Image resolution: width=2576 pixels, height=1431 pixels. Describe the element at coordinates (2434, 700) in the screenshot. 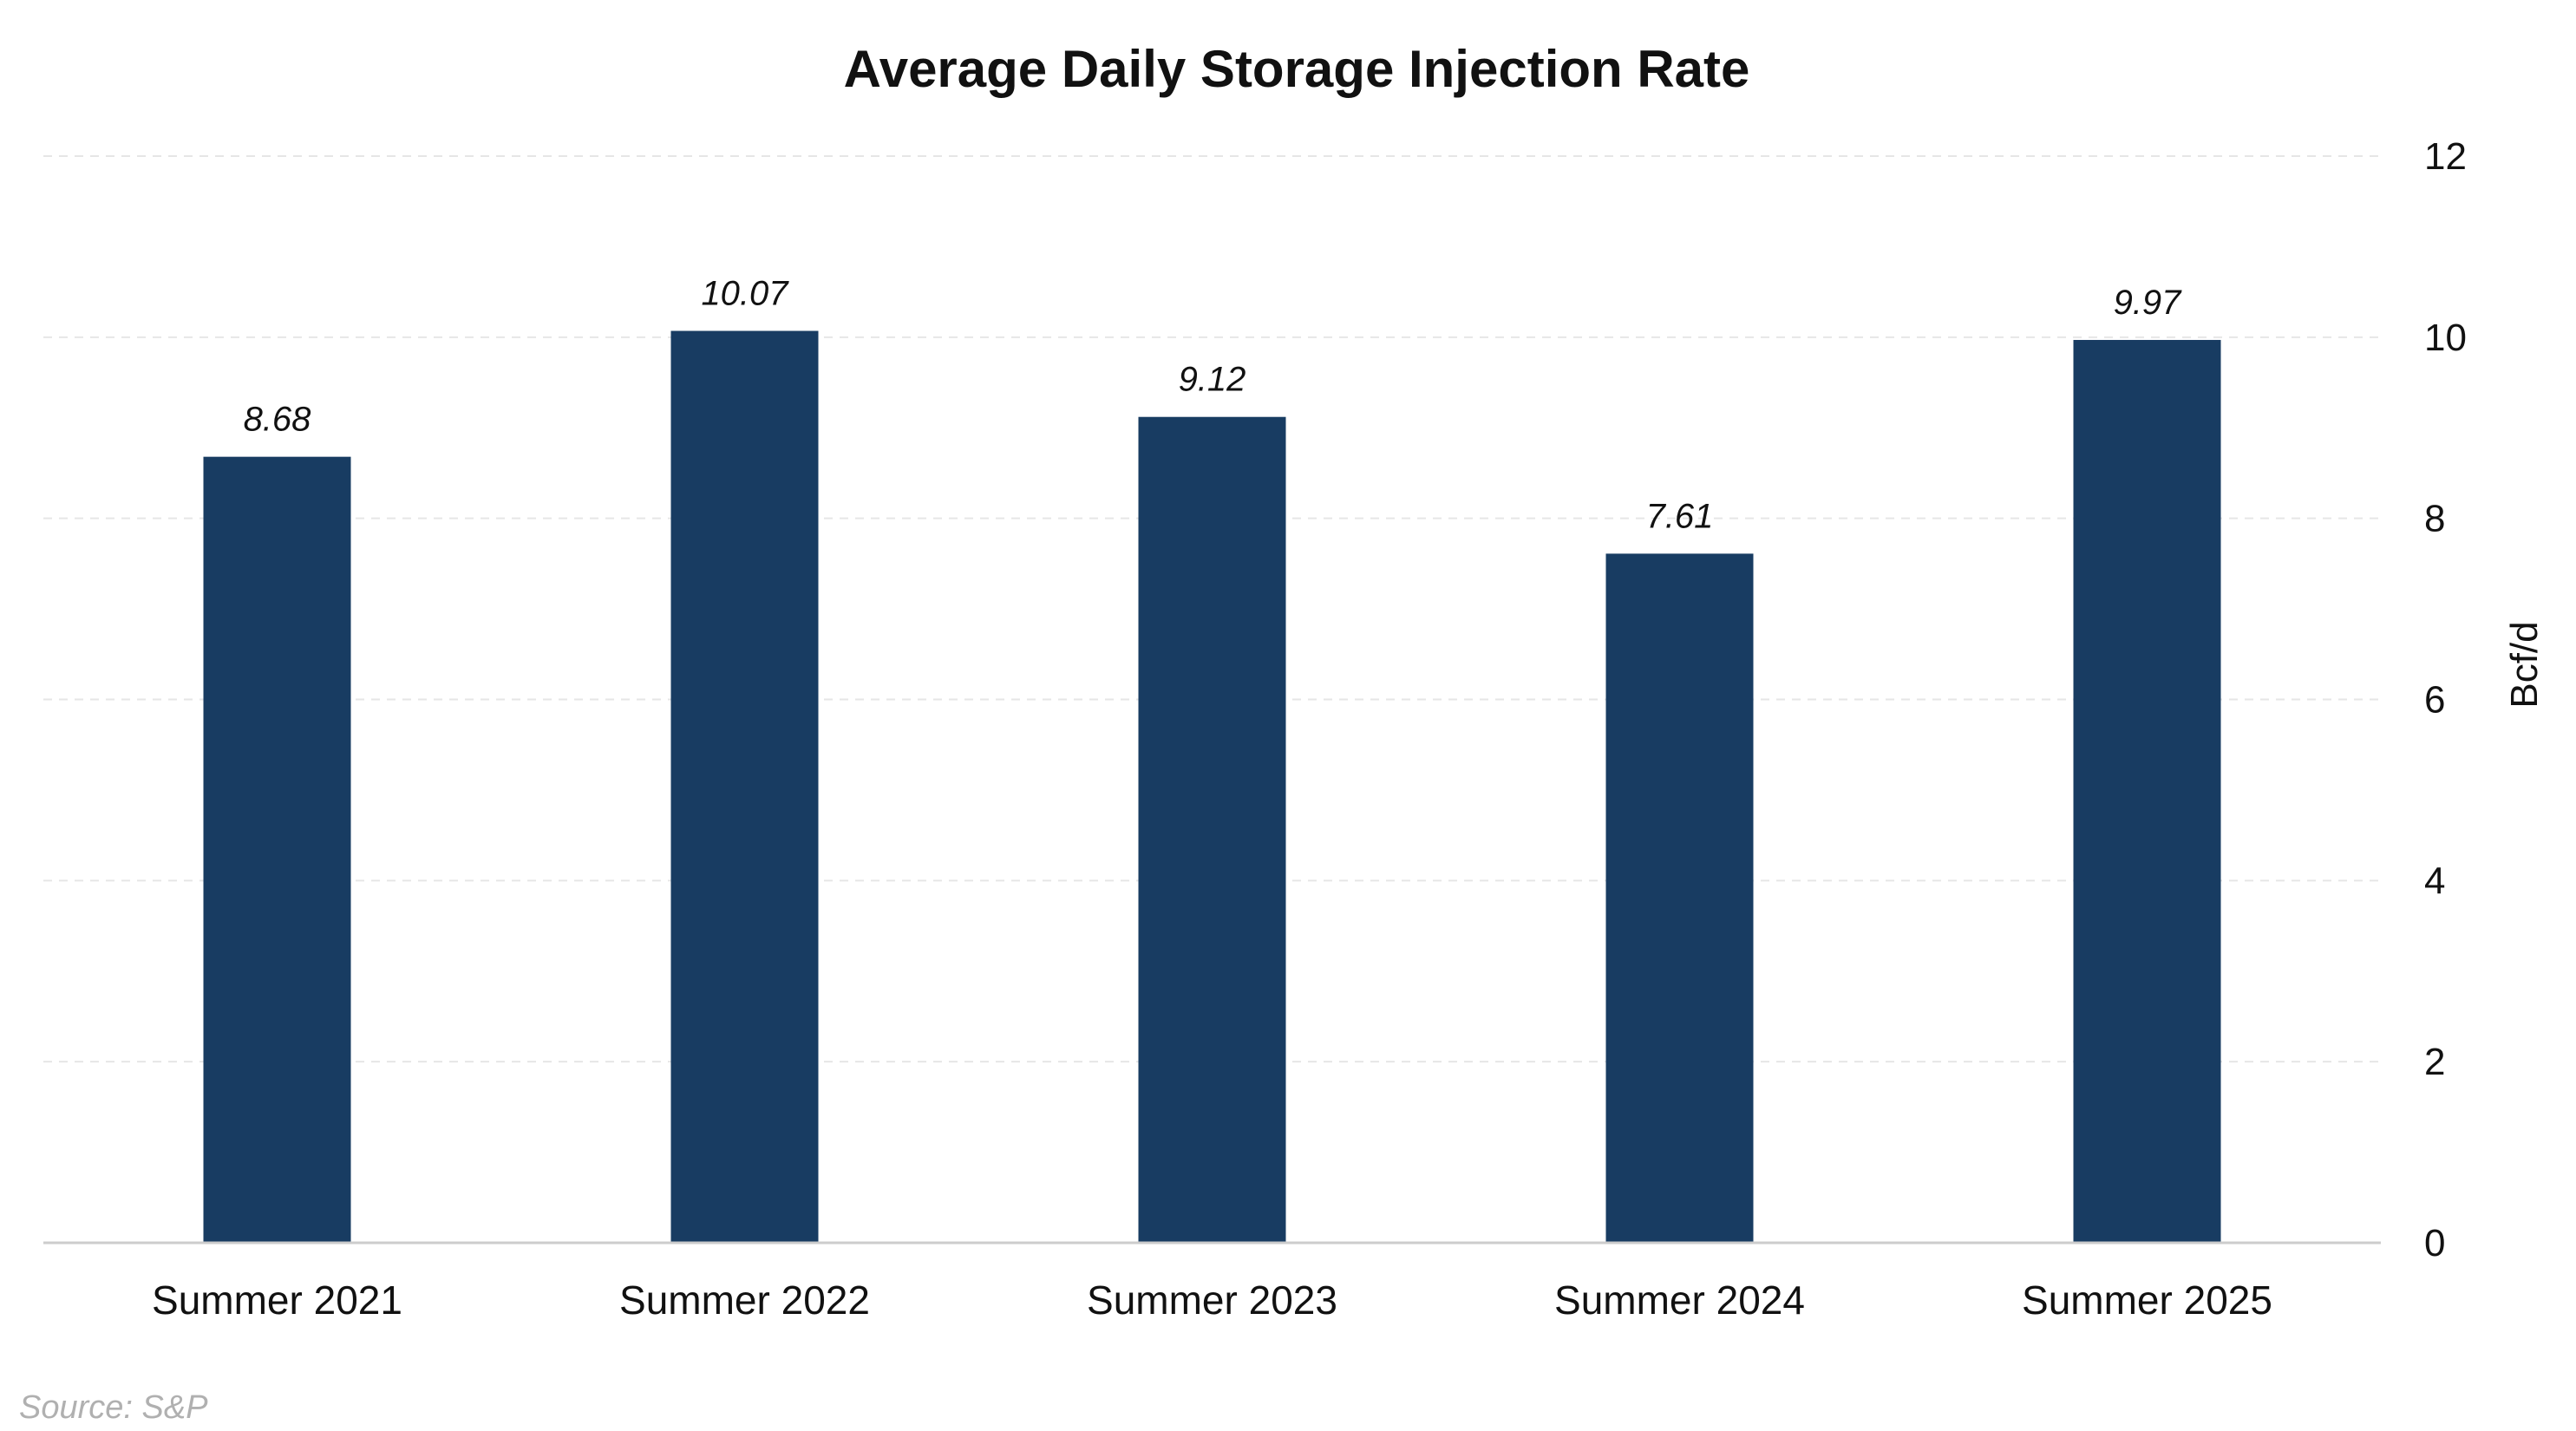

I see `y-tick-label: 6` at that location.